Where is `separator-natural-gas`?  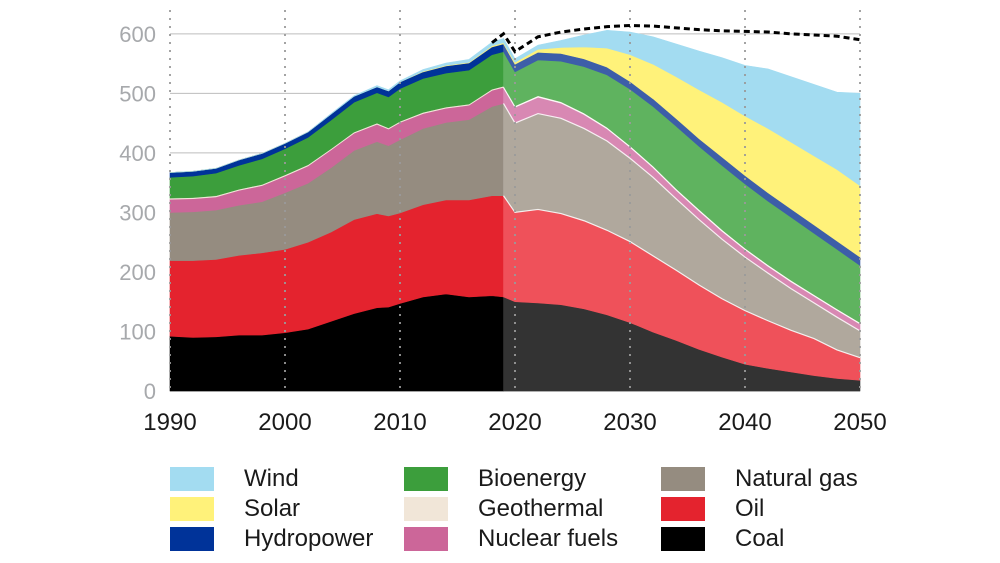 separator-natural-gas is located at coordinates (681, 217).